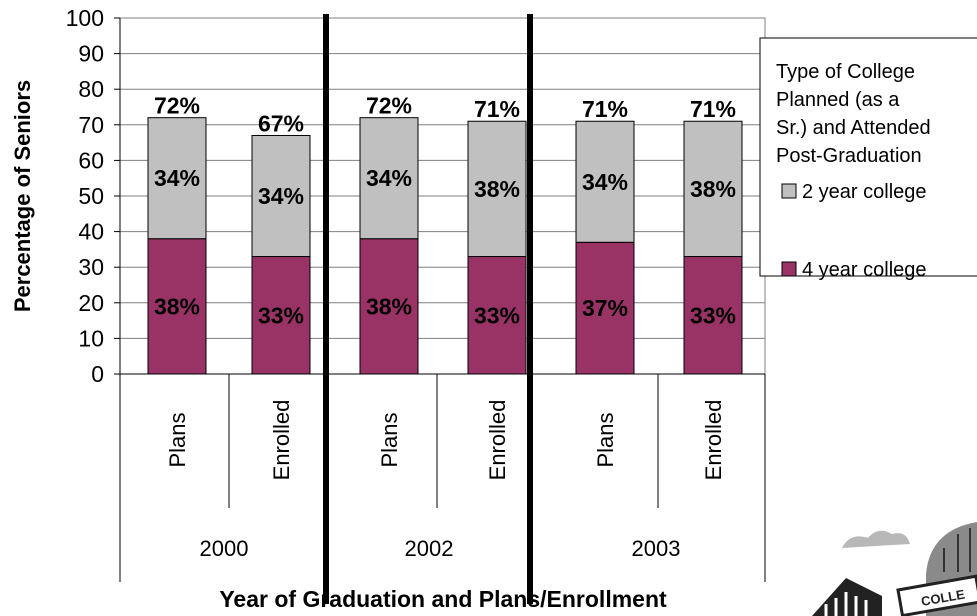 The width and height of the screenshot is (977, 616). What do you see at coordinates (936, 595) in the screenshot?
I see `sign-board` at bounding box center [936, 595].